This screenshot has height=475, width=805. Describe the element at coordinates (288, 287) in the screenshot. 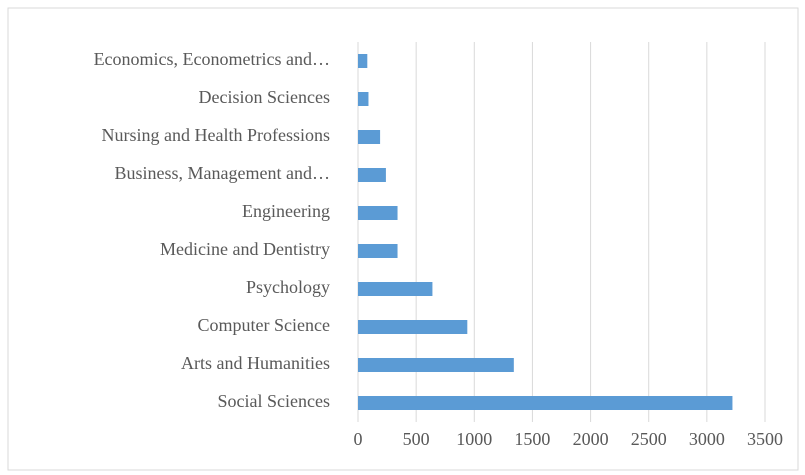

I see `y-tick-label: Psychology` at that location.